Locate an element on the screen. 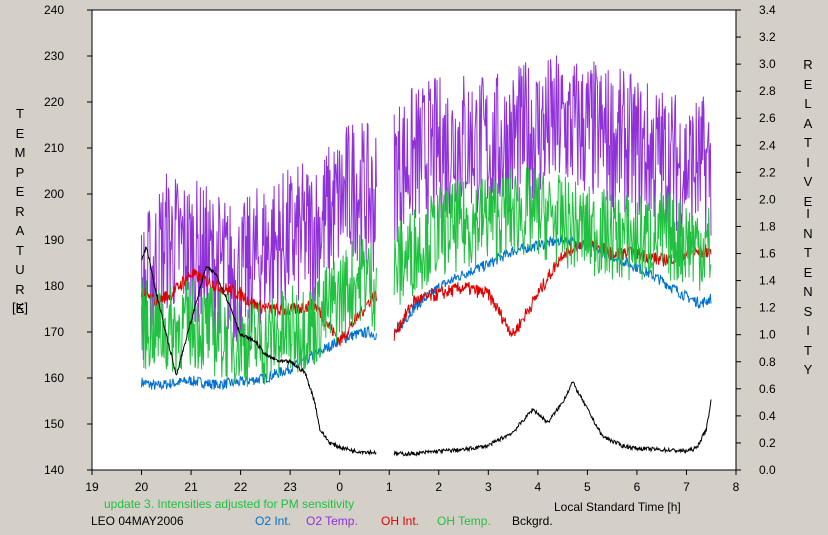  x-tick-label: 20 is located at coordinates (142, 487).